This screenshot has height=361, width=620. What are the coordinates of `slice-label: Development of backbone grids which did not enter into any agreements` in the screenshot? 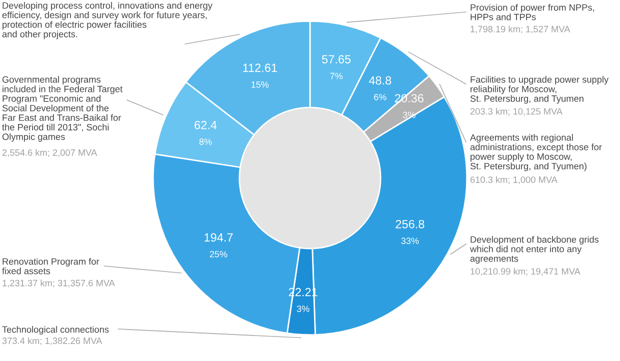 It's located at (534, 250).